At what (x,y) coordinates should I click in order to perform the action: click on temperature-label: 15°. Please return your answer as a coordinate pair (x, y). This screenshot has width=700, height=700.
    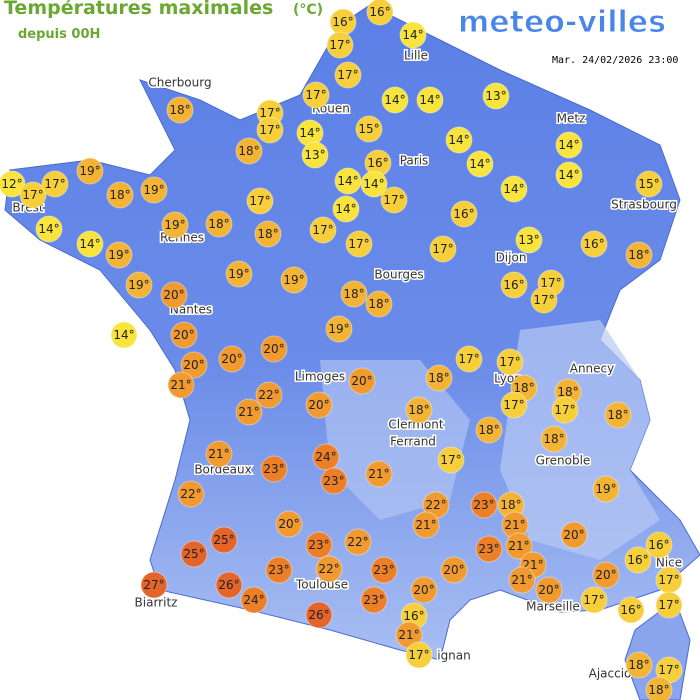
    Looking at the image, I should click on (368, 129).